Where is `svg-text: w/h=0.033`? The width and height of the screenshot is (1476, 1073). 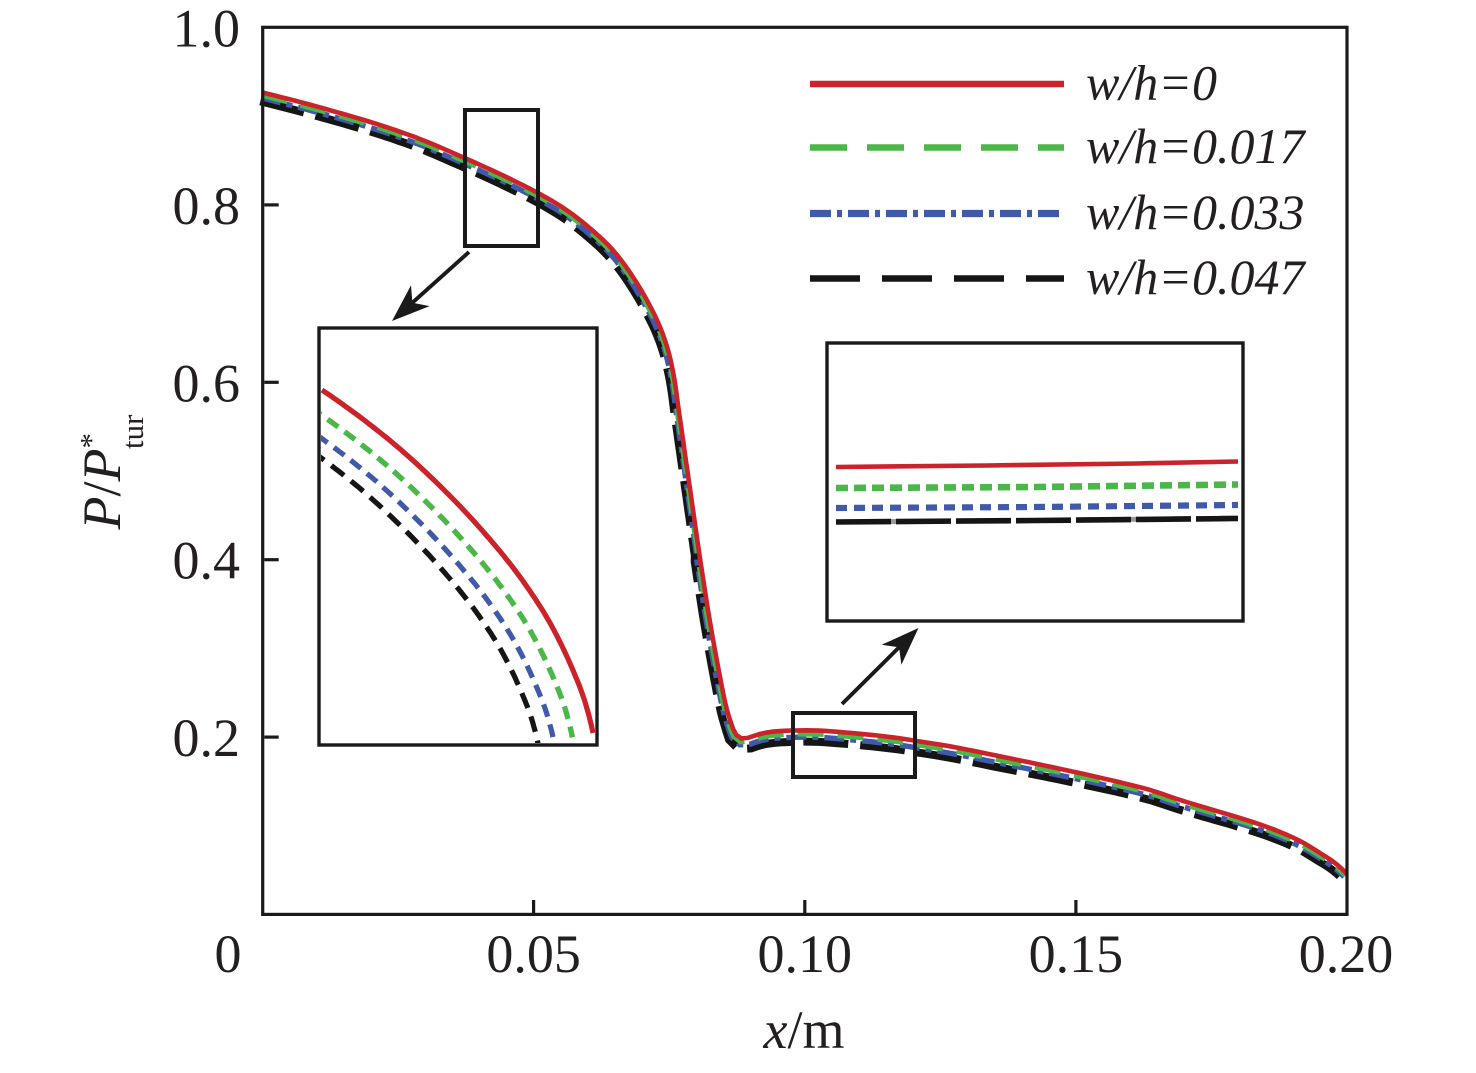 svg-text: w/h=0.033 is located at coordinates (1195, 212).